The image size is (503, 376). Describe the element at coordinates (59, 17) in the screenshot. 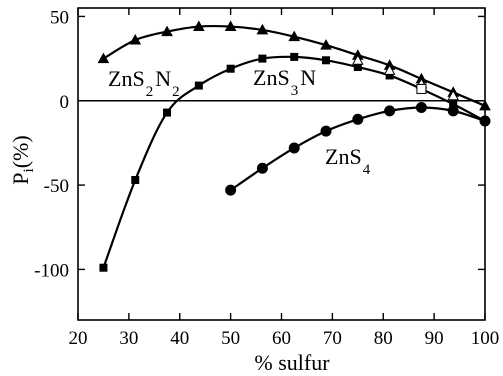

I see `y-tick-label: 50` at that location.